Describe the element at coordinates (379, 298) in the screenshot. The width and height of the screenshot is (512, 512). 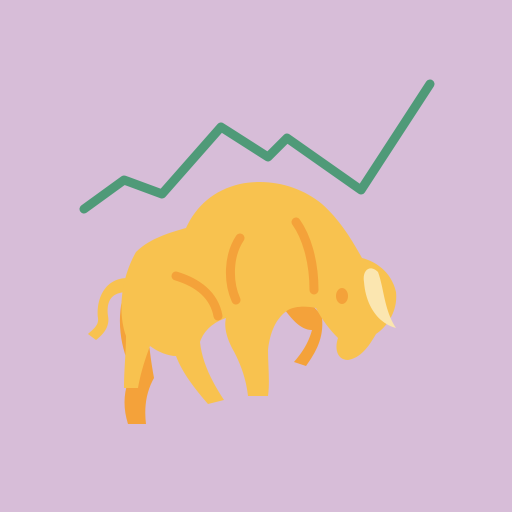
I see `bull-horn` at that location.